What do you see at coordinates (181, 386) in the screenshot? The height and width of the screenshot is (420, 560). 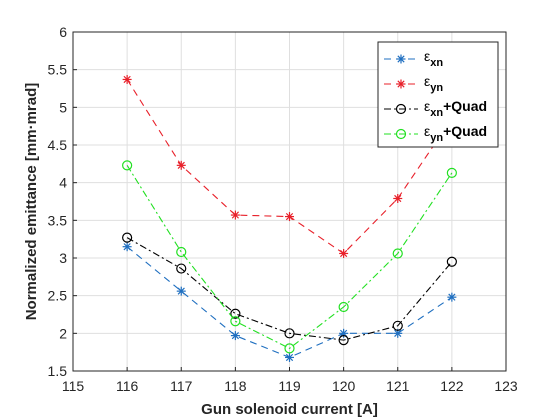 I see `x-tick-label: 117` at bounding box center [181, 386].